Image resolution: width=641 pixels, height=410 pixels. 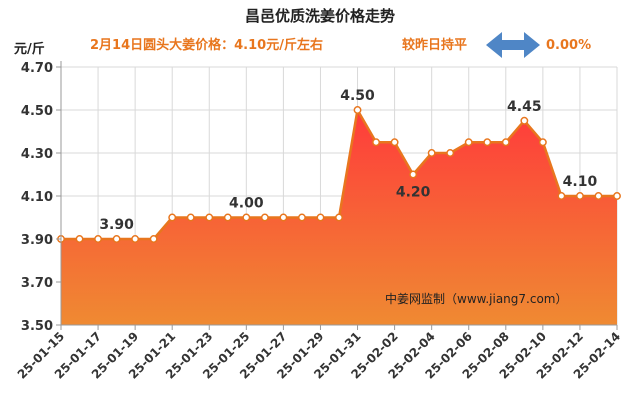 I want to click on chart-title: 昌邑优质洗姜价格走势, so click(x=320, y=16).